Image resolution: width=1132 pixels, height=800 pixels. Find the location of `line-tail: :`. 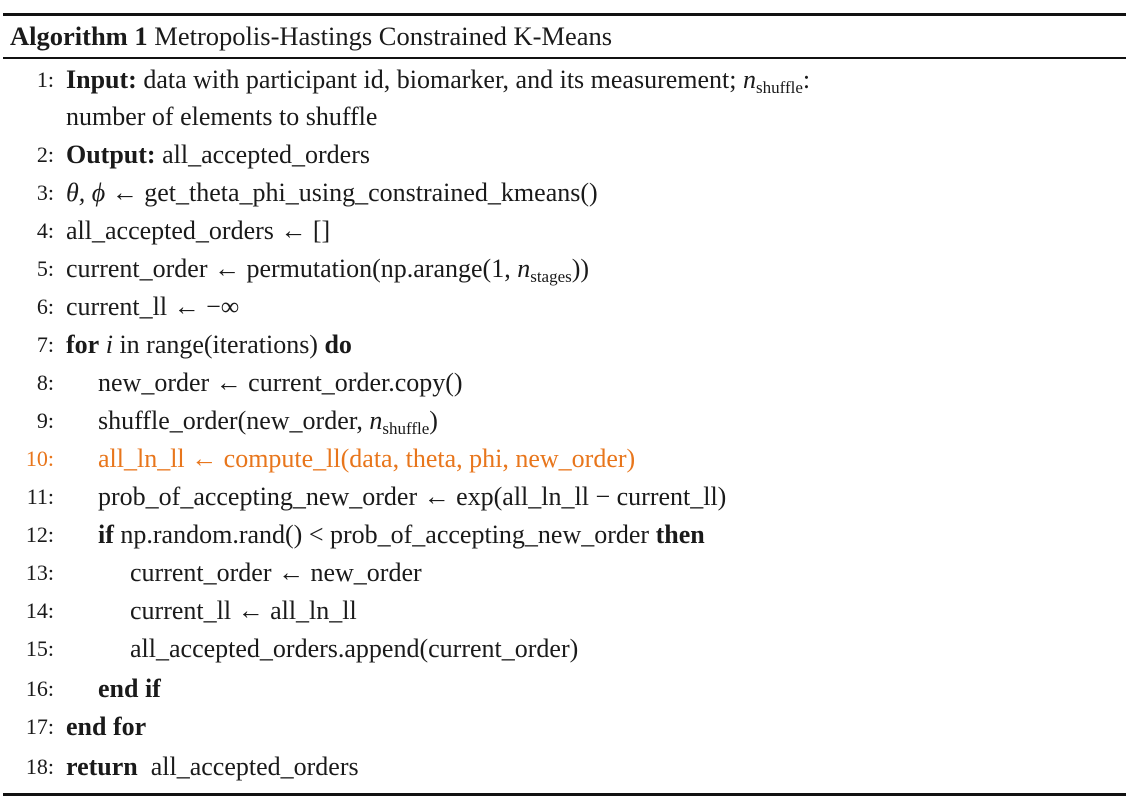

line-tail: : is located at coordinates (806, 79).